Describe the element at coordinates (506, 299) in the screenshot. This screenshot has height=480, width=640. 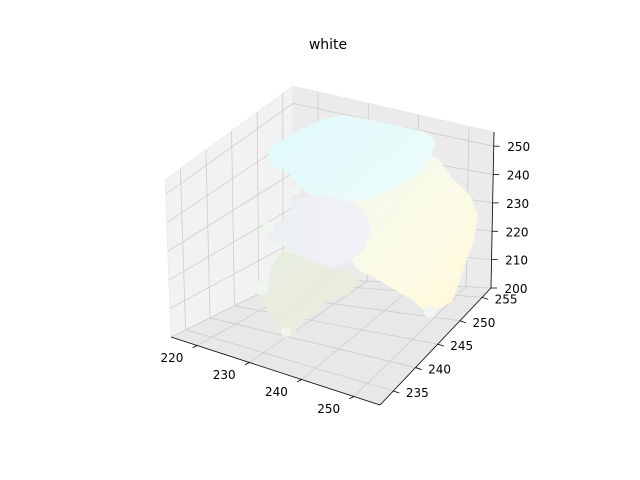
I see `y-tick-label: 255` at that location.